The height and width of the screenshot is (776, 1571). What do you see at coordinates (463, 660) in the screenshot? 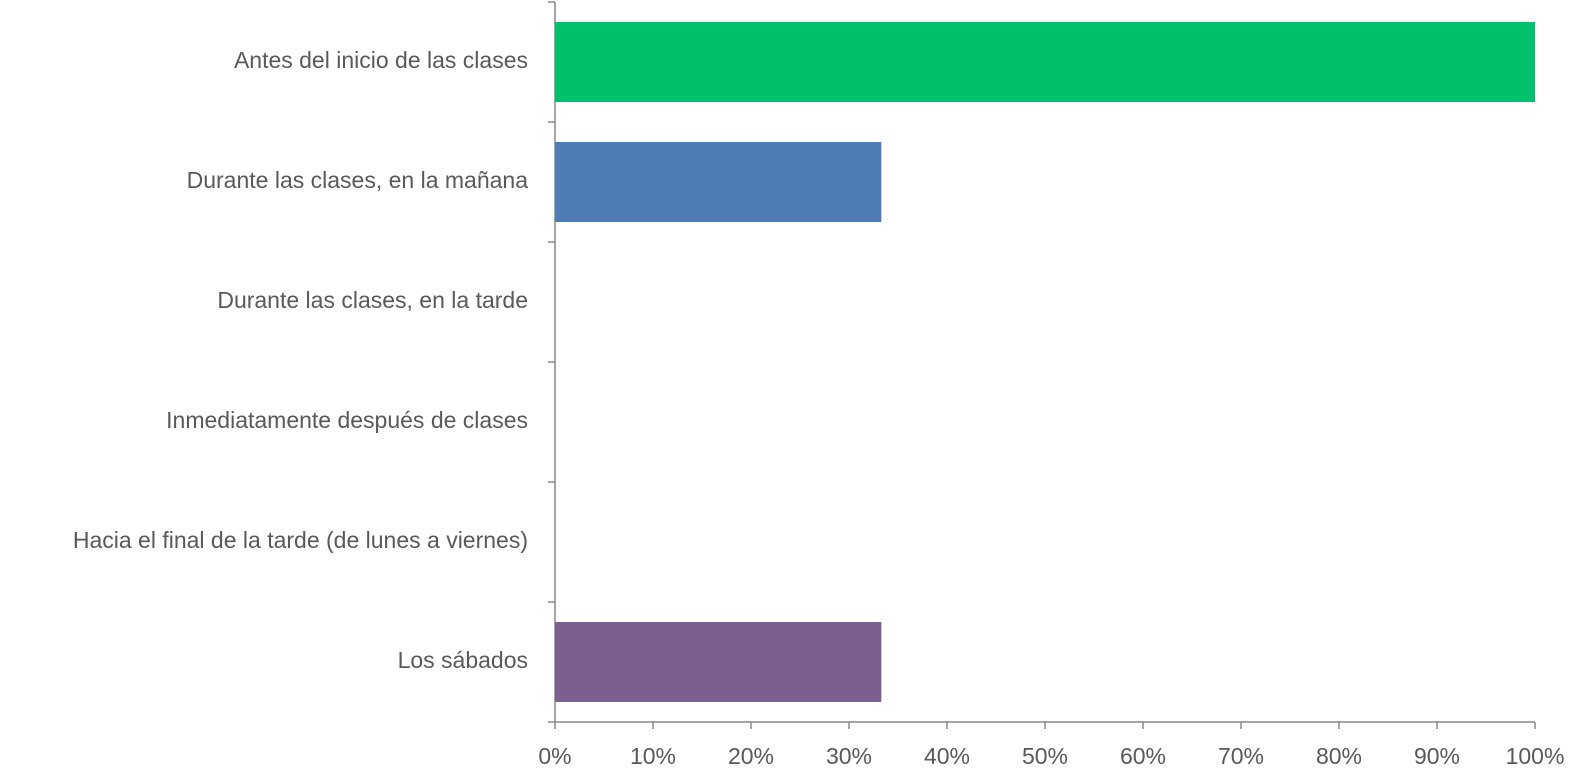
I see `y-tick-label: Los sábados` at bounding box center [463, 660].